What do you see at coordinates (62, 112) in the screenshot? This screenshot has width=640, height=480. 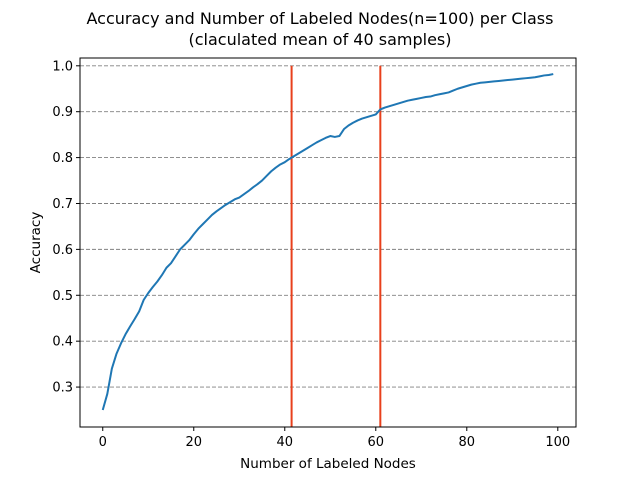 I see `y-tick-label-6: 0.9` at bounding box center [62, 112].